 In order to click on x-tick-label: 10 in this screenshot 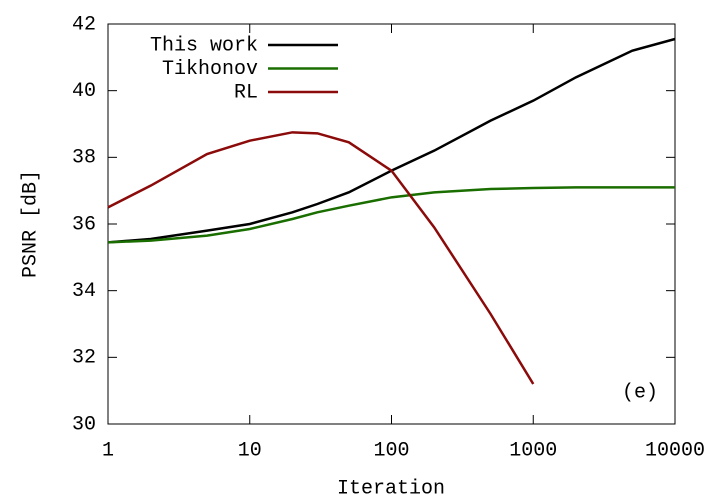, I will do `click(250, 450)`.